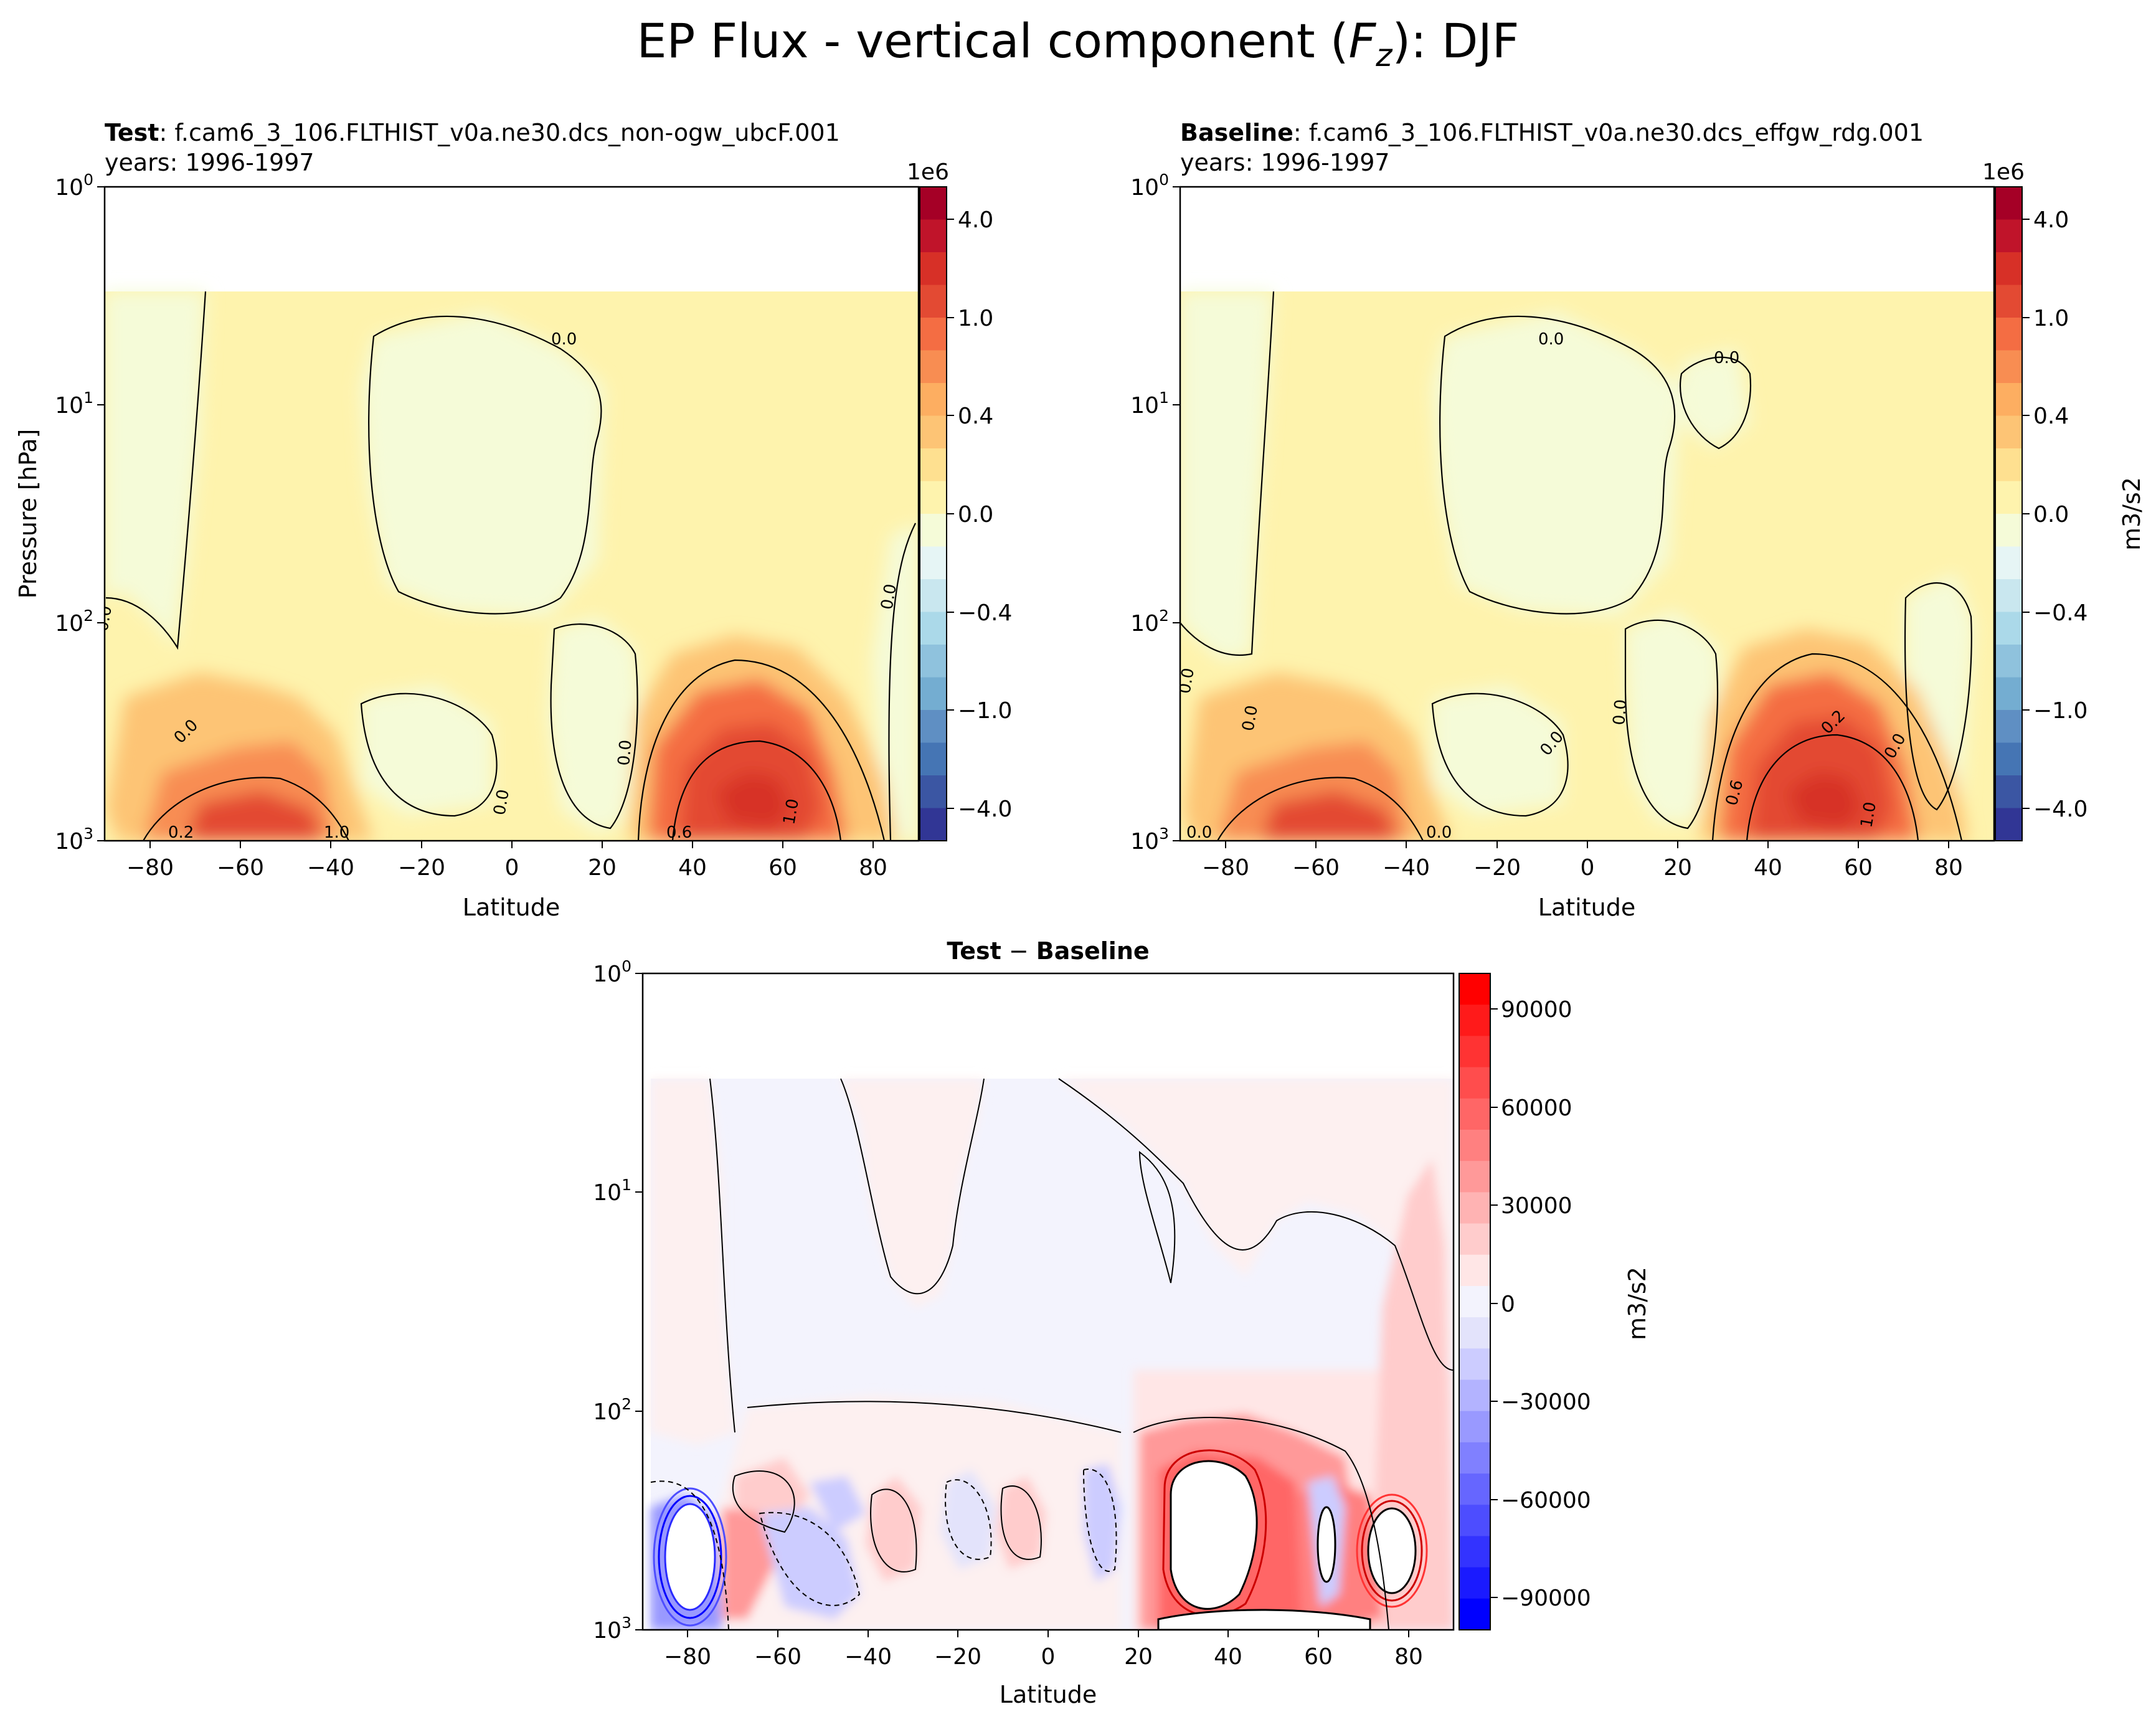 Image resolution: width=2156 pixels, height=1722 pixels. Describe the element at coordinates (2060, 809) in the screenshot. I see `colorbar-tick: −4.0` at that location.